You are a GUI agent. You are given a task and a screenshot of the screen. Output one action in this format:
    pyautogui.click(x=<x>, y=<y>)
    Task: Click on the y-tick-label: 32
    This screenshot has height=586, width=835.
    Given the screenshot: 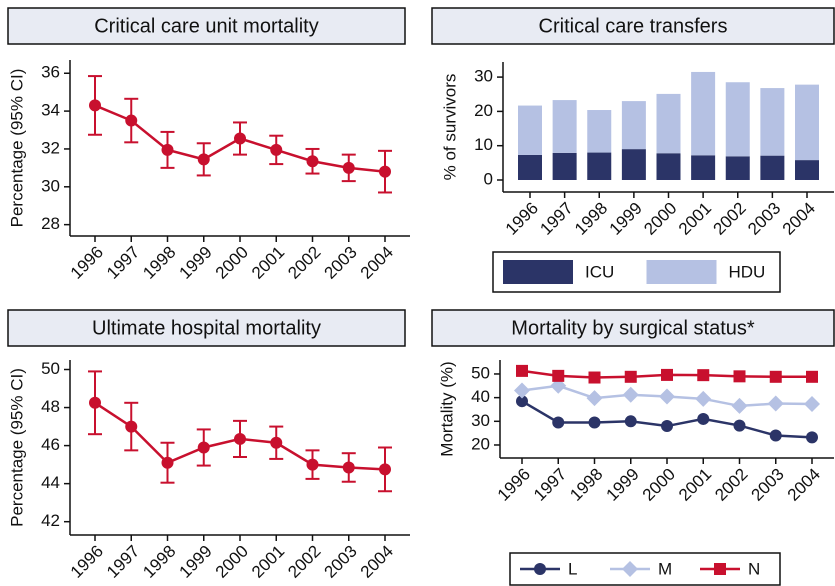 What is the action you would take?
    pyautogui.click(x=50, y=147)
    